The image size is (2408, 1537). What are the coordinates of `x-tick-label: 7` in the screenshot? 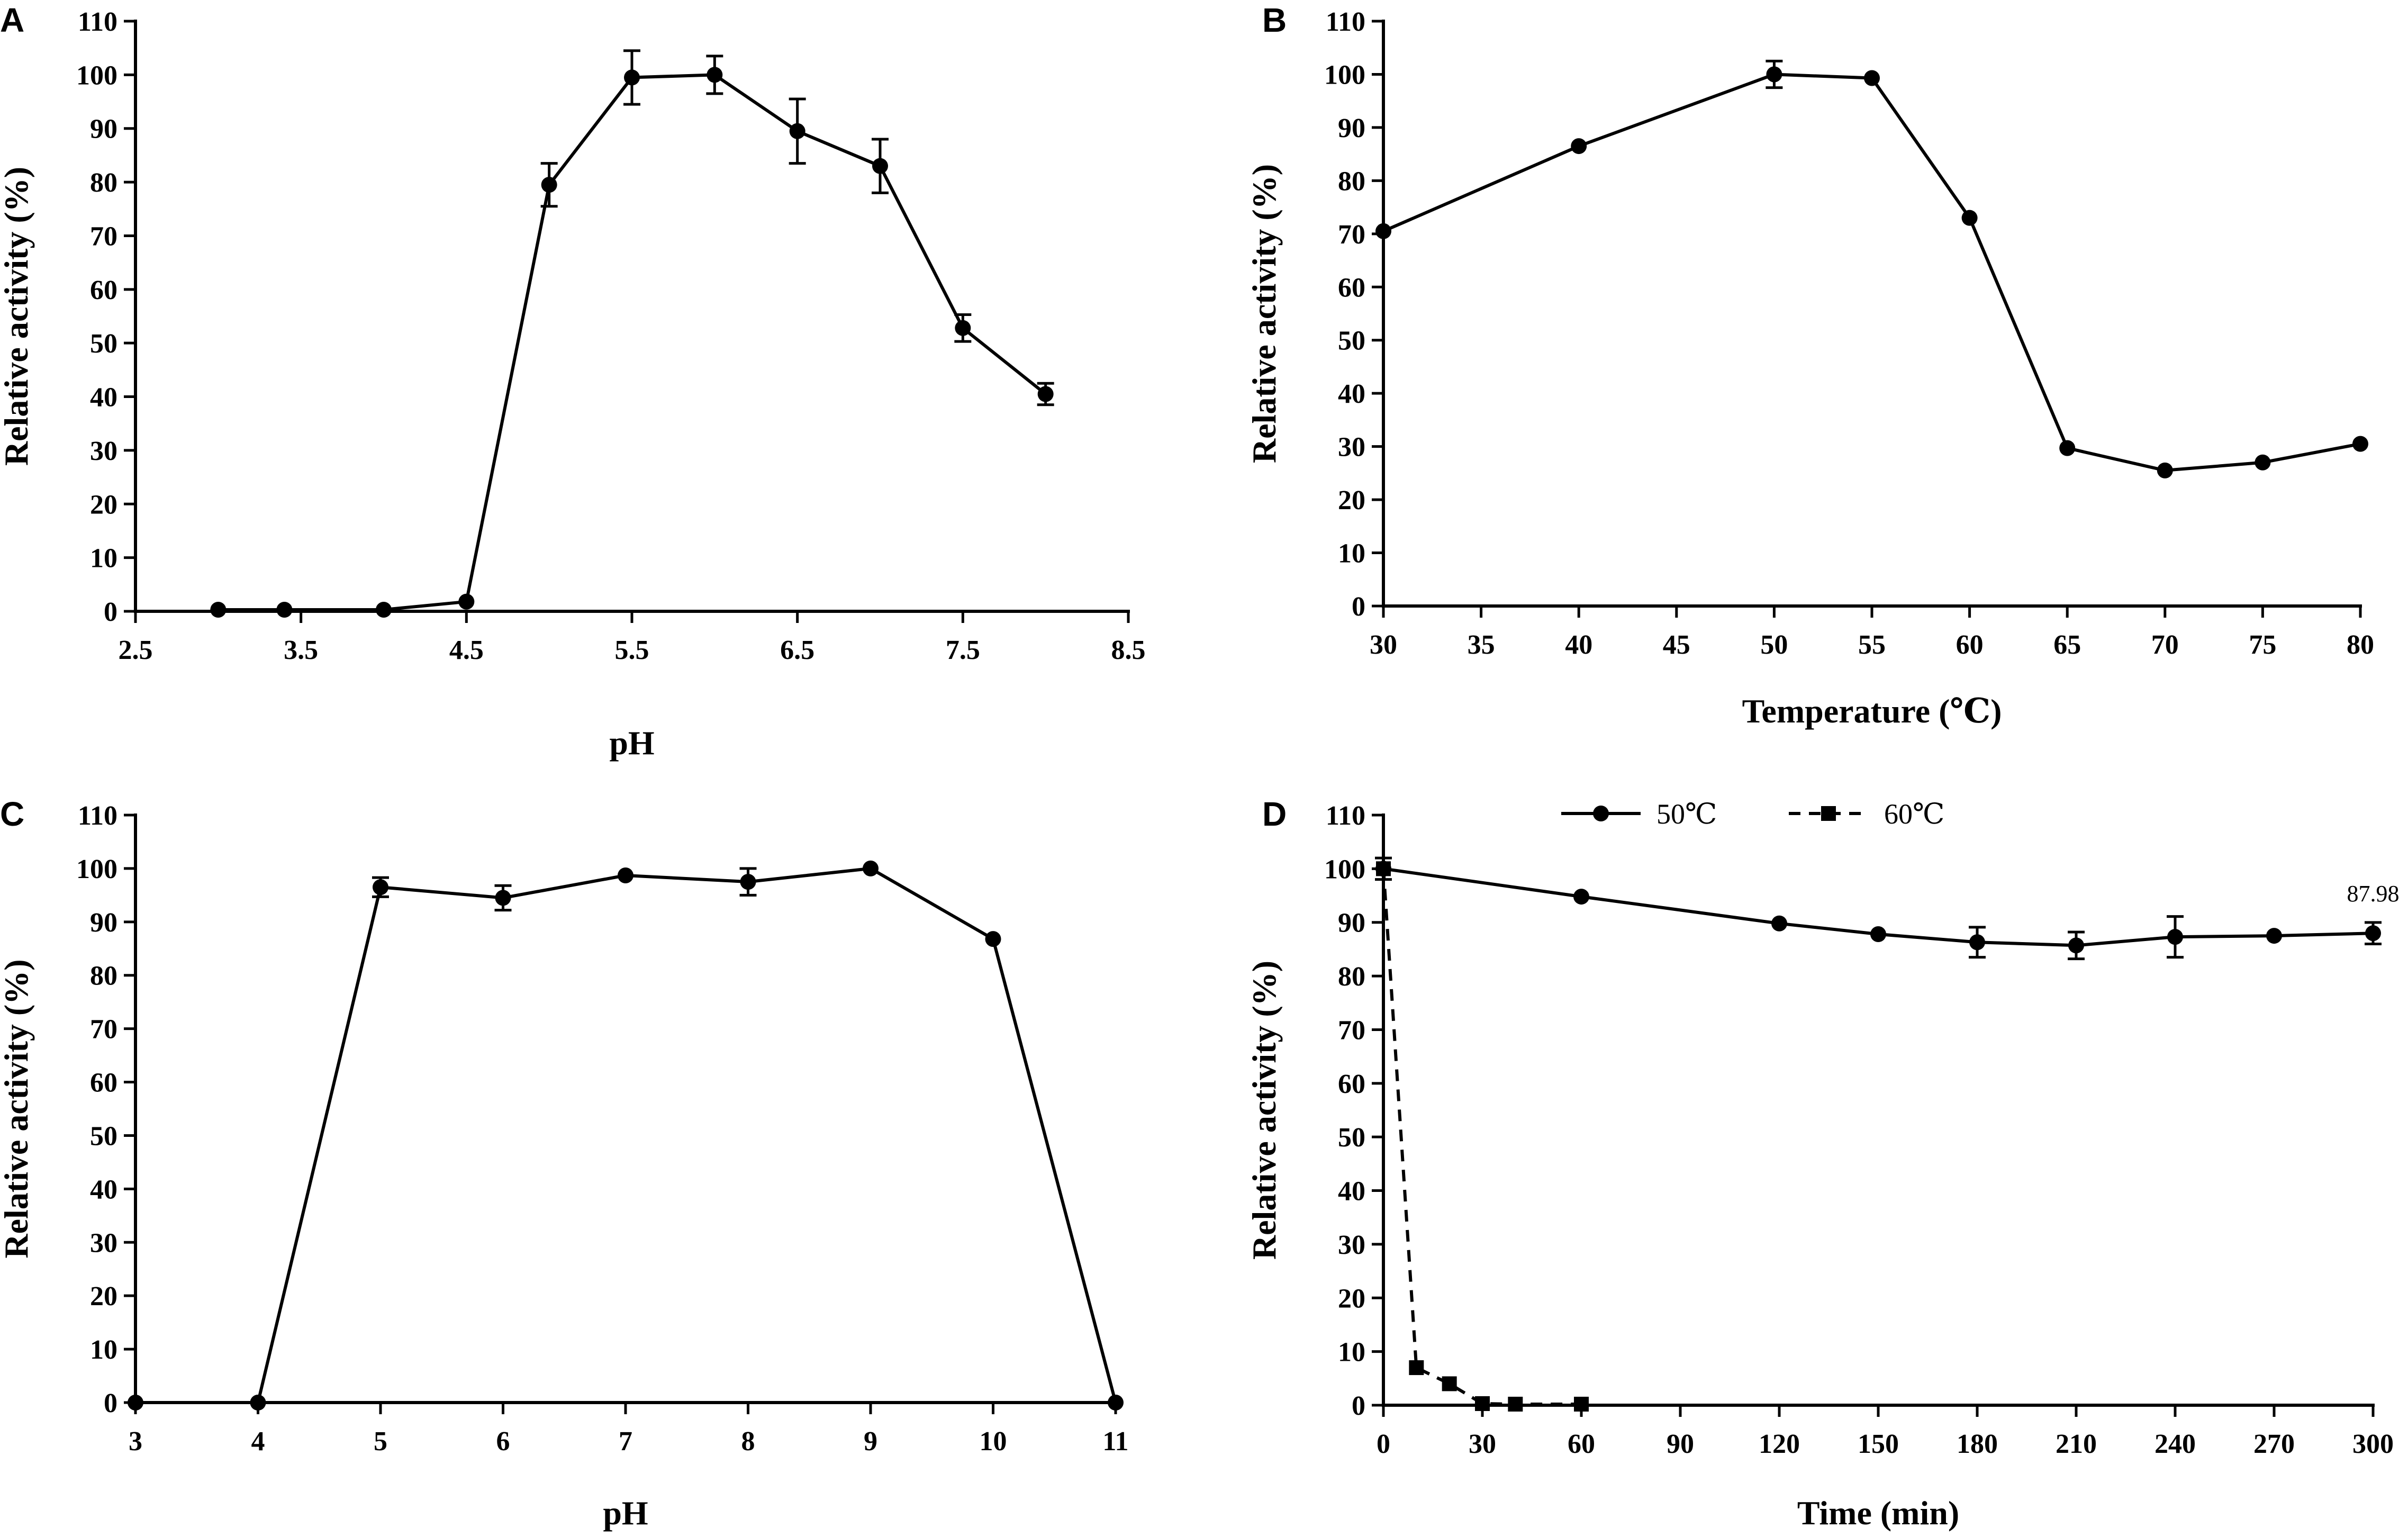 It's located at (625, 1441).